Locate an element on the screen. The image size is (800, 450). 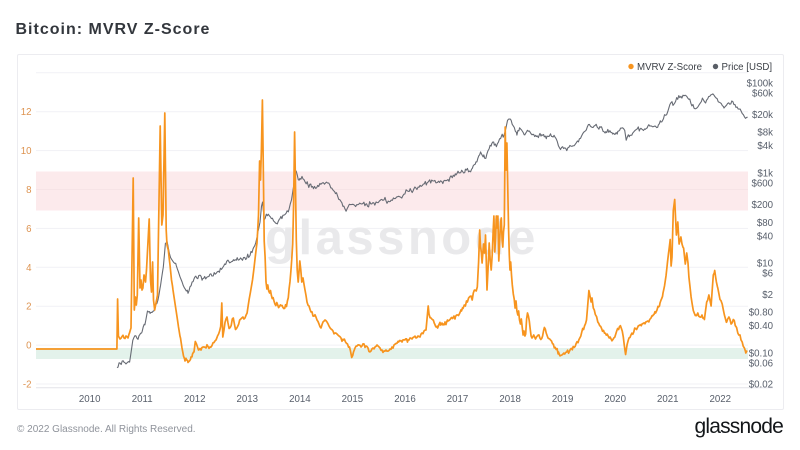
svg-text: 2010 is located at coordinates (90, 399).